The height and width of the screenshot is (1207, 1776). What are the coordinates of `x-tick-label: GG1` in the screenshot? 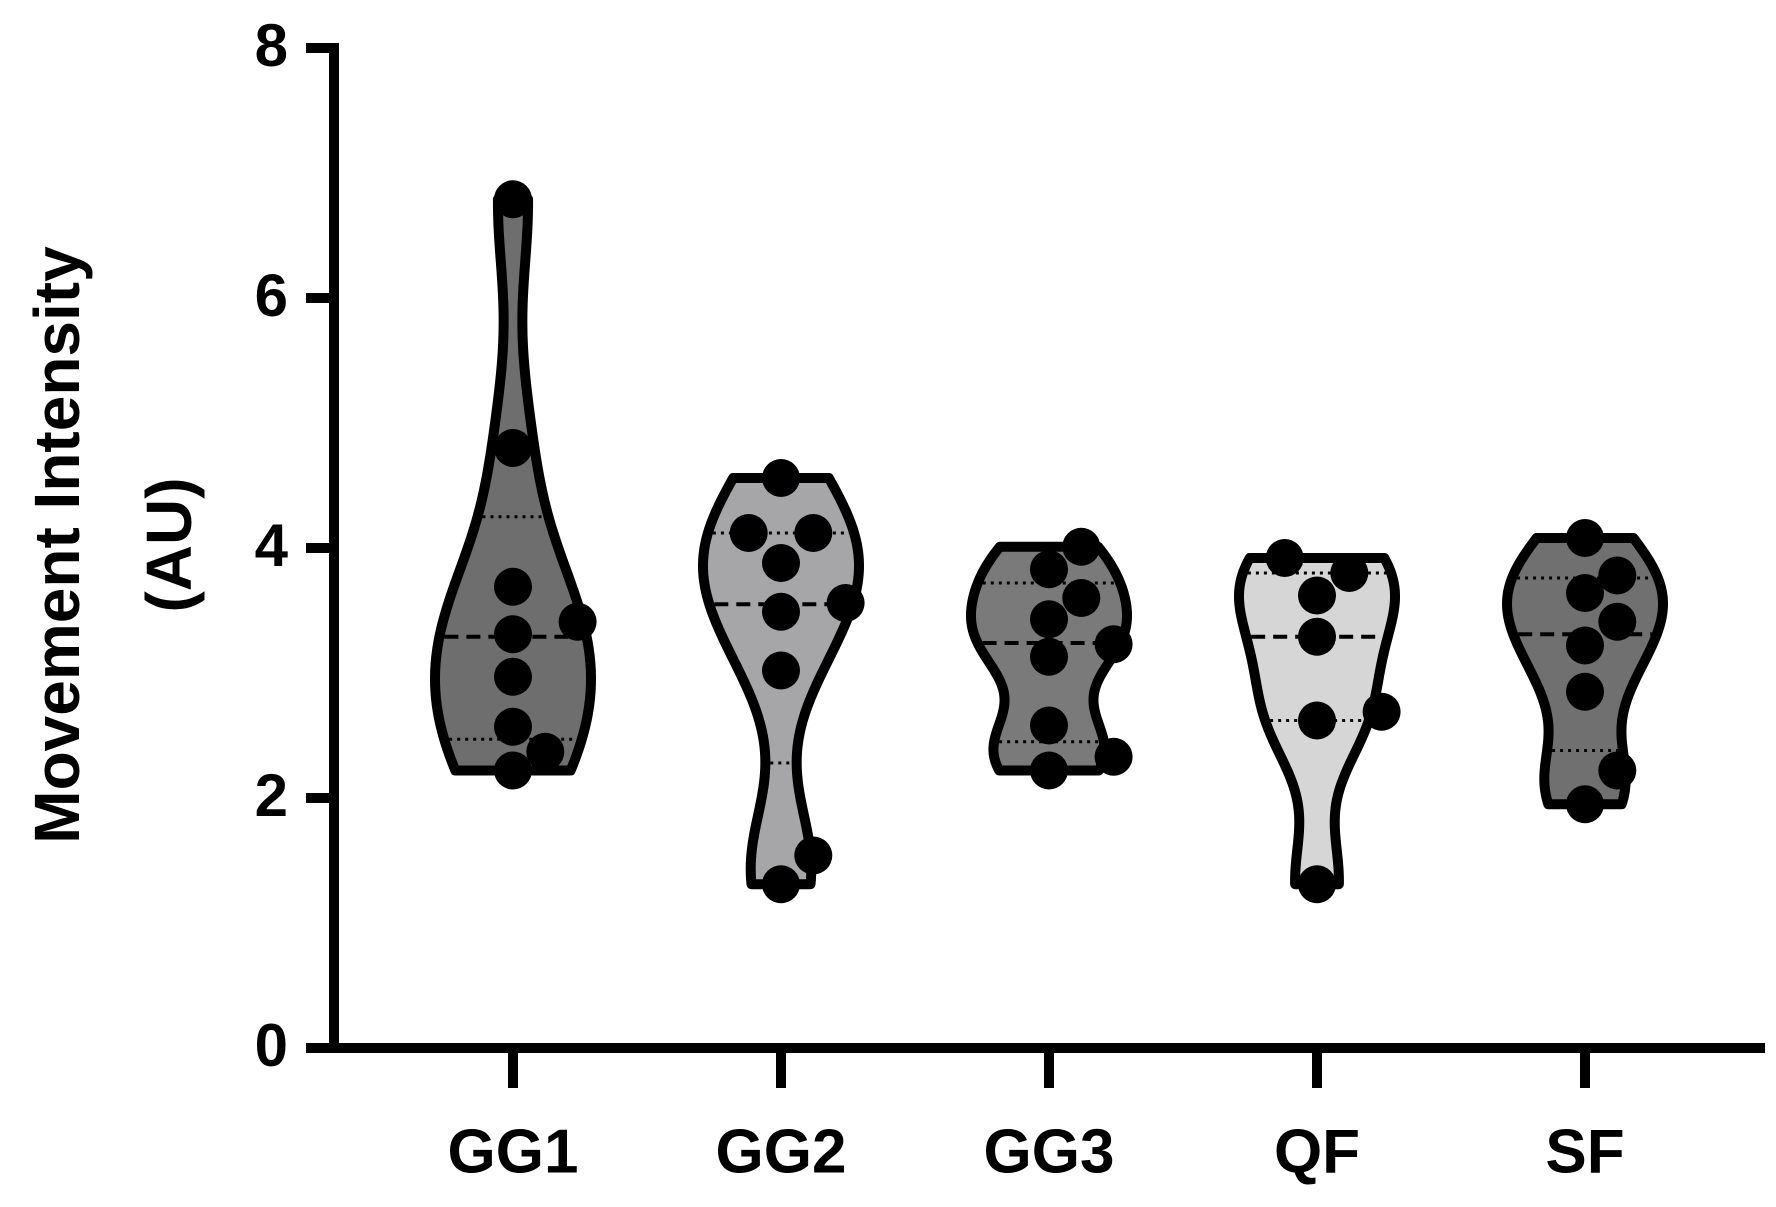 It's located at (513, 1151).